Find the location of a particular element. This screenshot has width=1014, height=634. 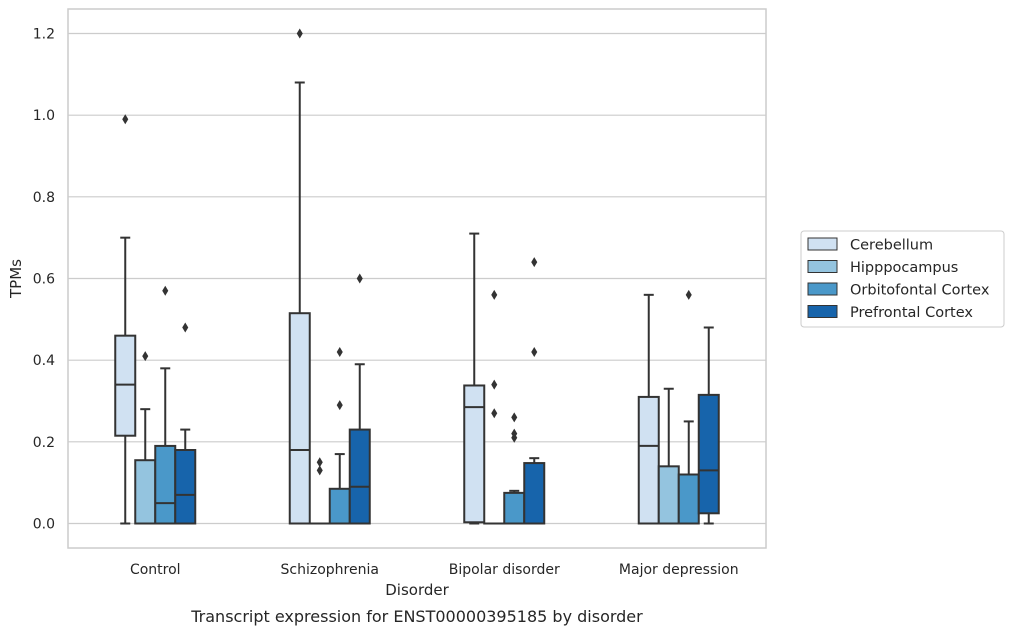

y-tick-label: 0.8 is located at coordinates (44, 198).